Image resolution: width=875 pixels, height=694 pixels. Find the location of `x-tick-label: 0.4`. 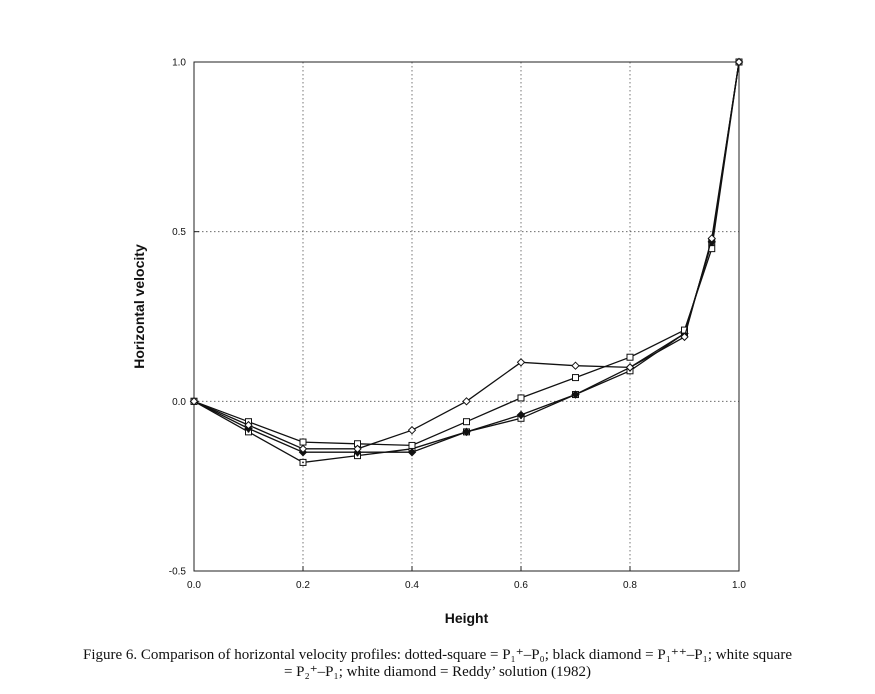

x-tick-label: 0.4 is located at coordinates (412, 585).